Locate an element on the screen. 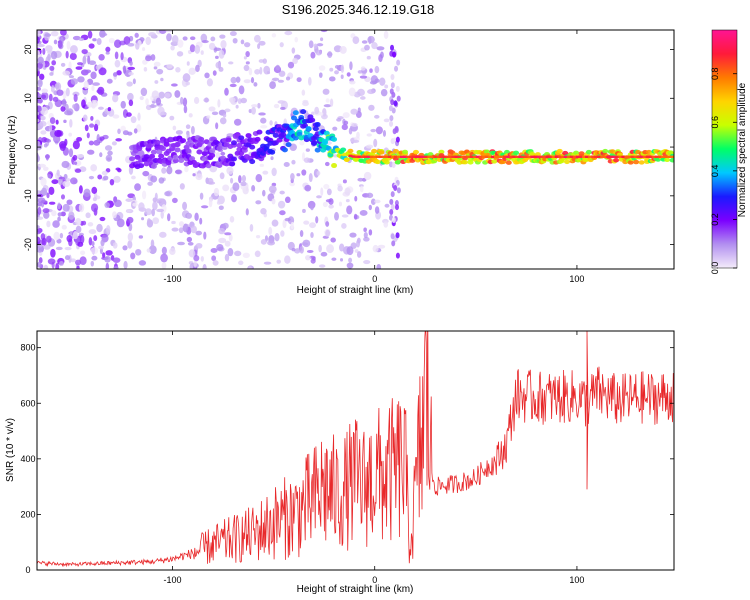 The height and width of the screenshot is (600, 750). snr-y-tick-label: 600 is located at coordinates (27, 403).